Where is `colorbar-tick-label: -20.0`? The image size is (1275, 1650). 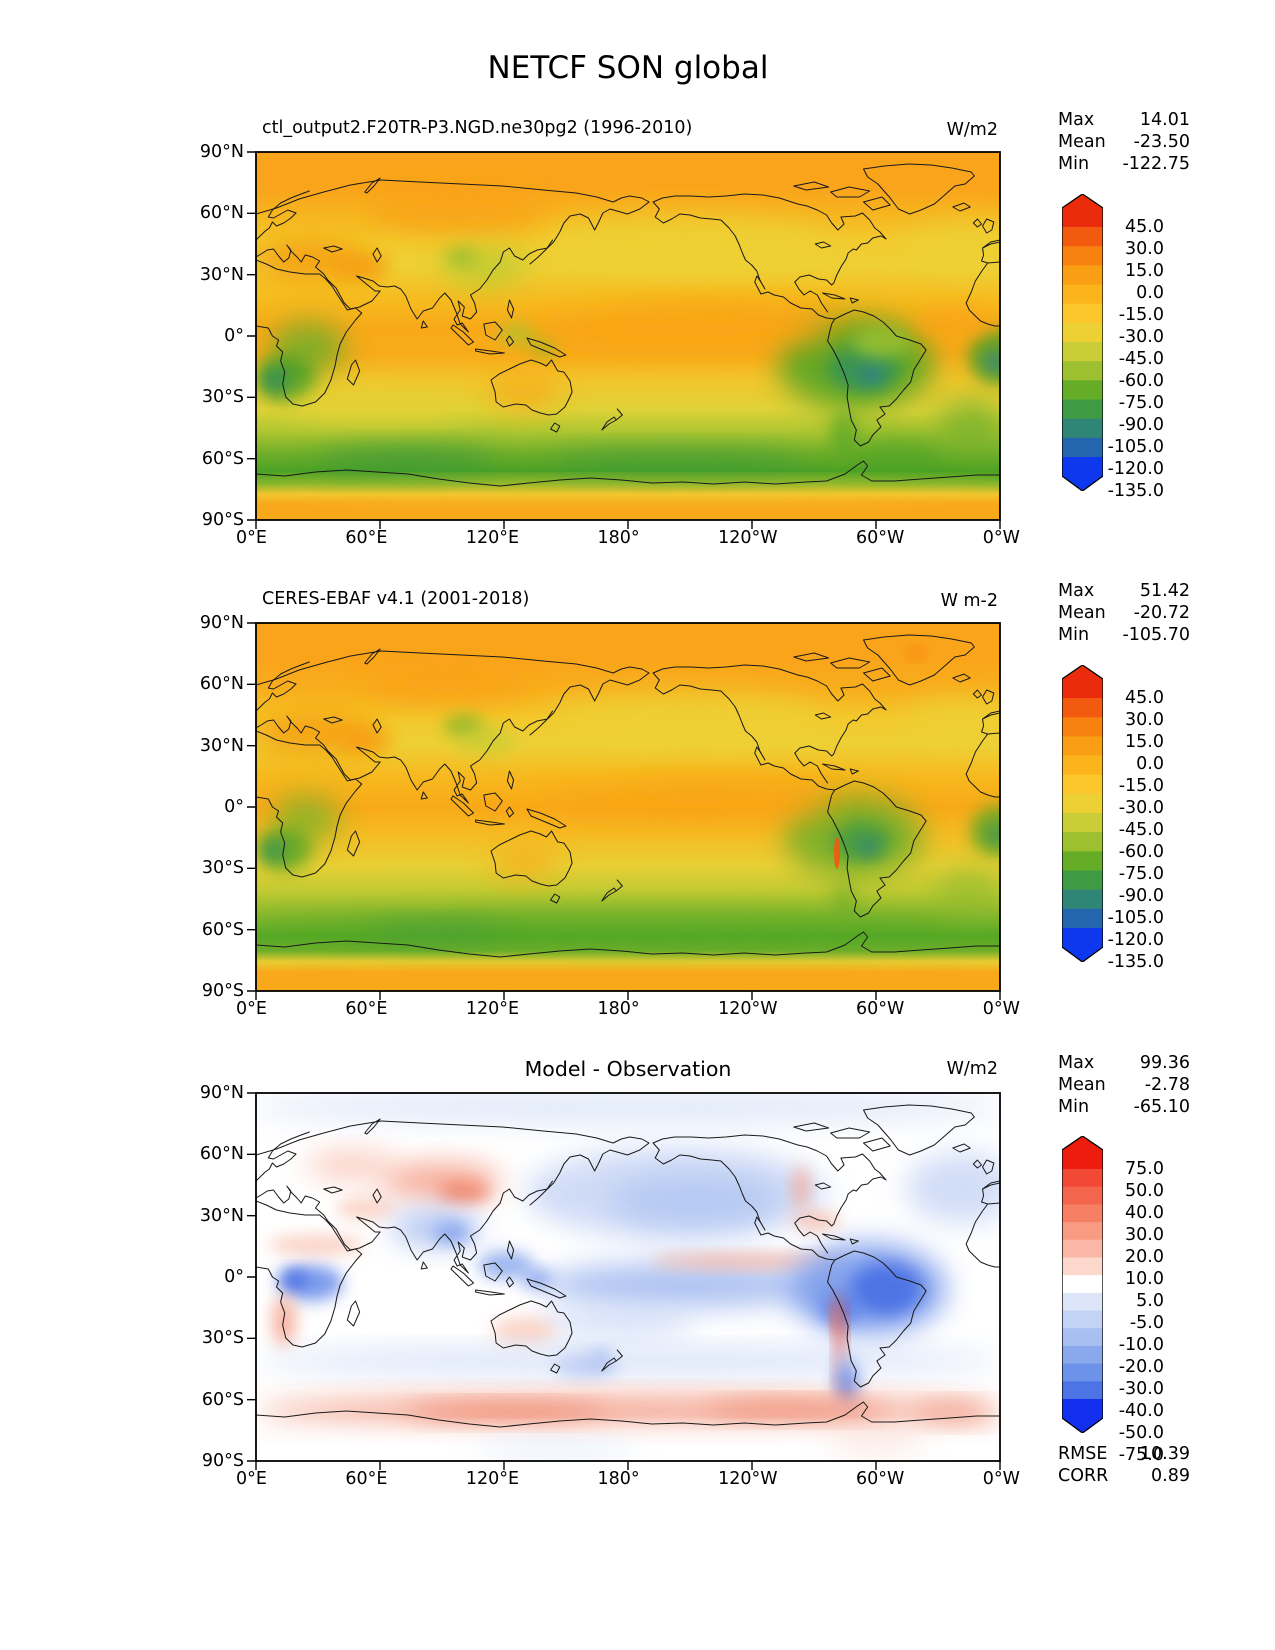
colorbar-tick-label: -20.0 is located at coordinates (1141, 1367).